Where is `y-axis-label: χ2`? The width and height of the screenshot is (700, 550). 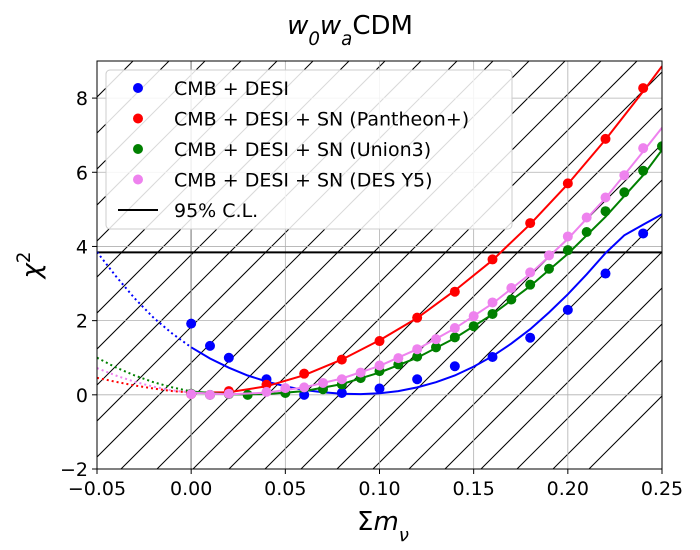 y-axis-label: χ2 is located at coordinates (31, 266).